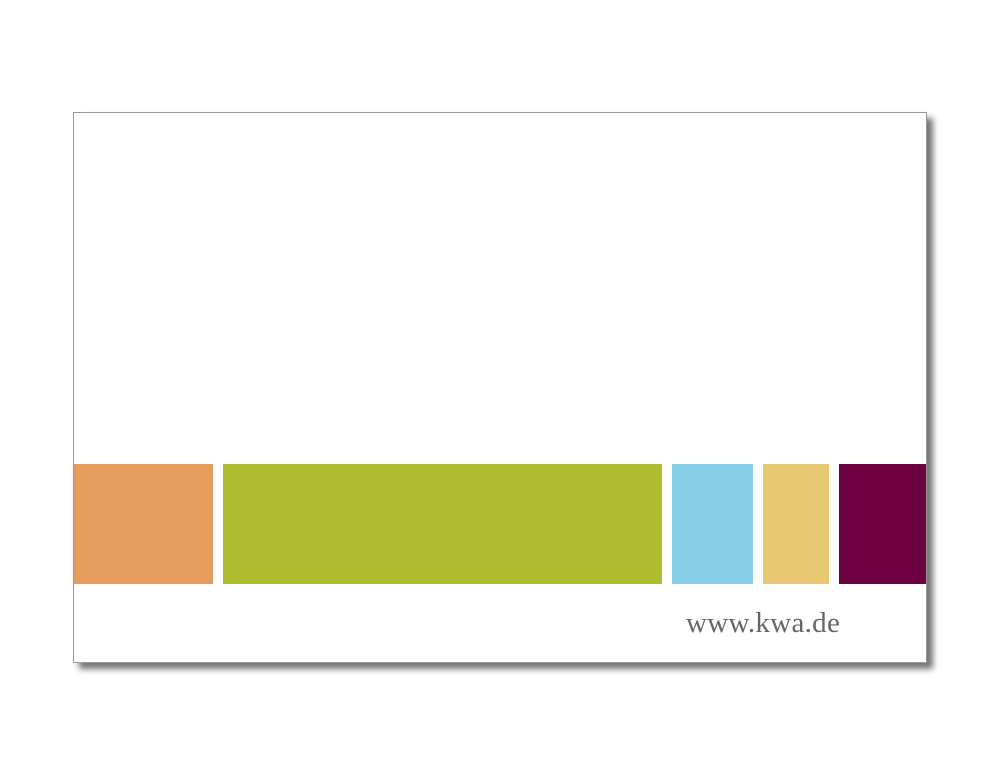  What do you see at coordinates (712, 524) in the screenshot?
I see `blue-block` at bounding box center [712, 524].